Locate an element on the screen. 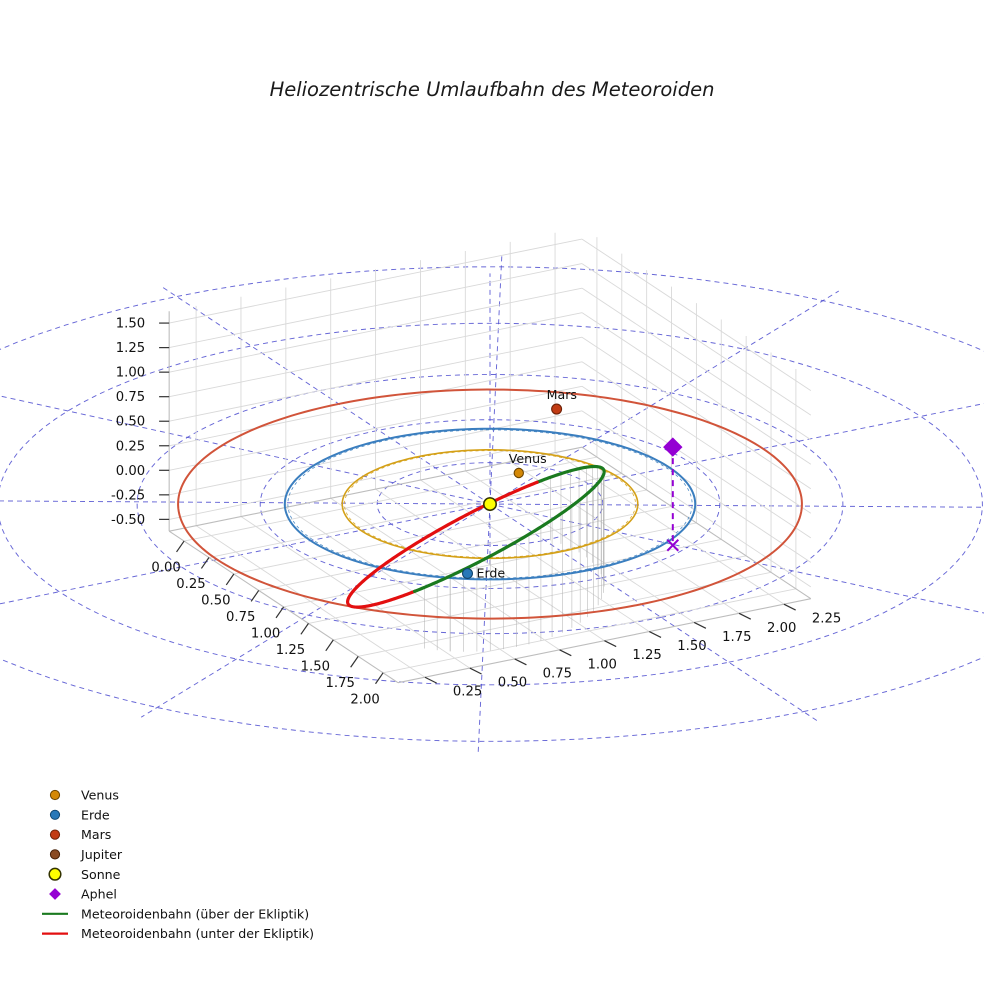 The image size is (984, 984). tick-x: 0.50 is located at coordinates (215, 600).